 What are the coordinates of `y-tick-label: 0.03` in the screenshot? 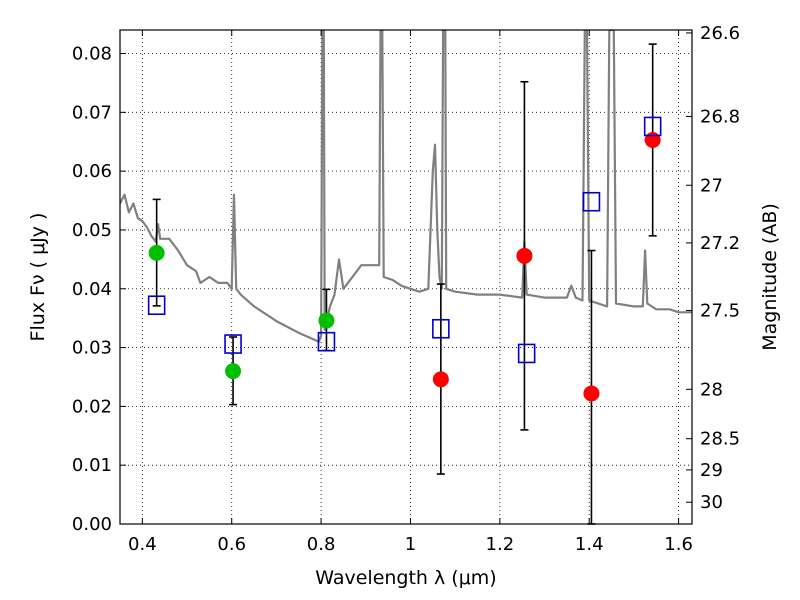 It's located at (92, 348).